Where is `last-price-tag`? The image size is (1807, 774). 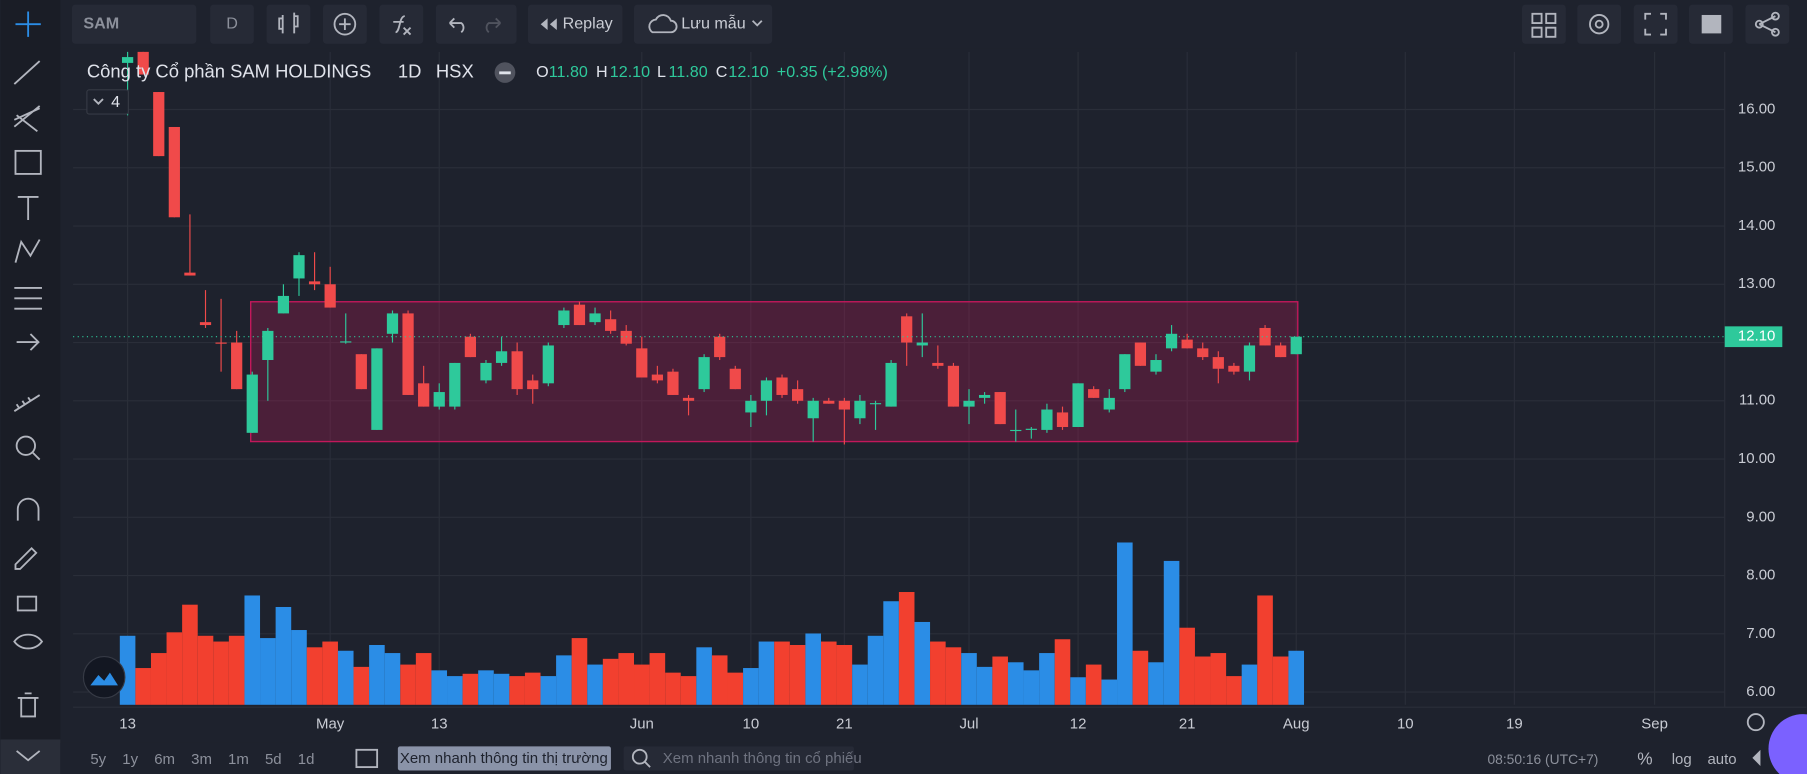 last-price-tag is located at coordinates (1753, 337).